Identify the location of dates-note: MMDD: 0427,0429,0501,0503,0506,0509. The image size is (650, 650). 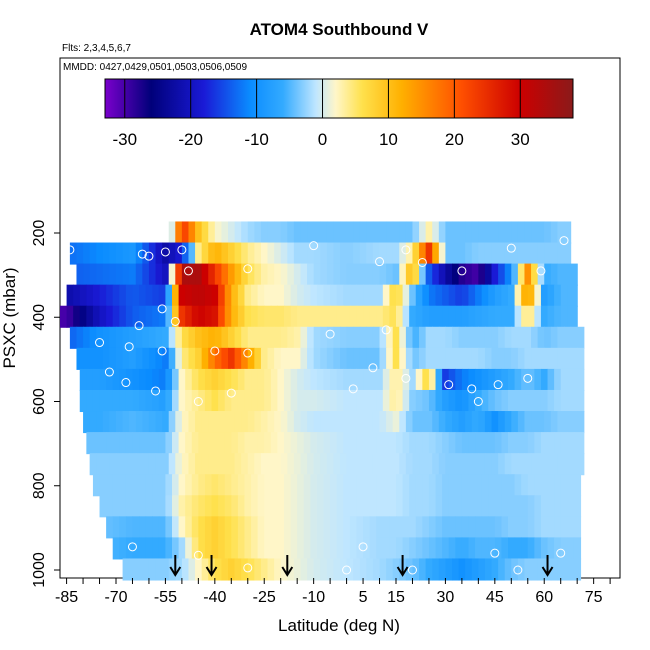
(155, 67).